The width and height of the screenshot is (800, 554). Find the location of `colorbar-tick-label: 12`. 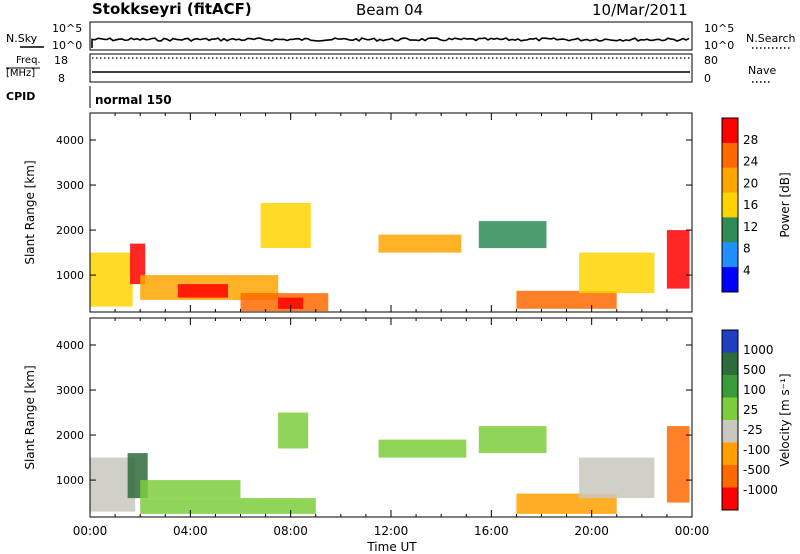

colorbar-tick-label: 12 is located at coordinates (750, 227).